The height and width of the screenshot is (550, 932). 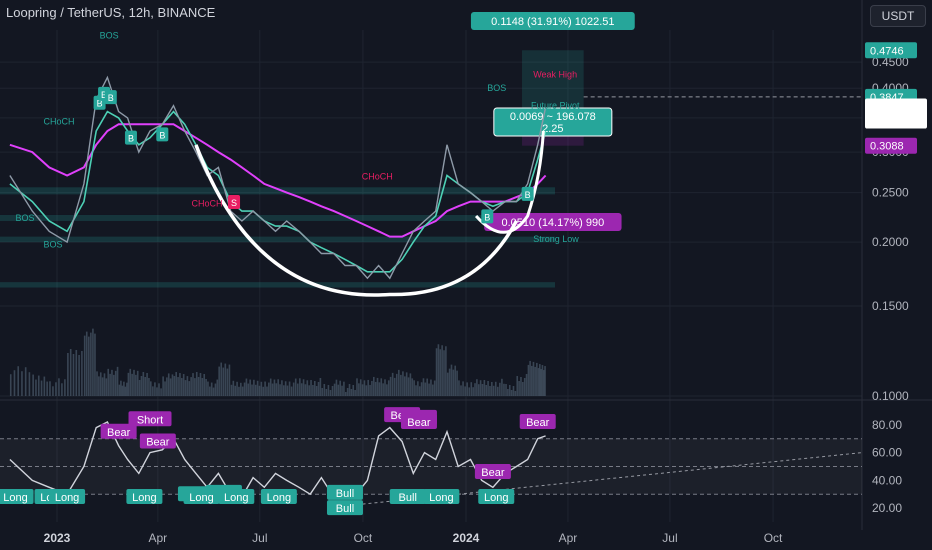 What do you see at coordinates (158, 442) in the screenshot?
I see `signal-5: Bear` at bounding box center [158, 442].